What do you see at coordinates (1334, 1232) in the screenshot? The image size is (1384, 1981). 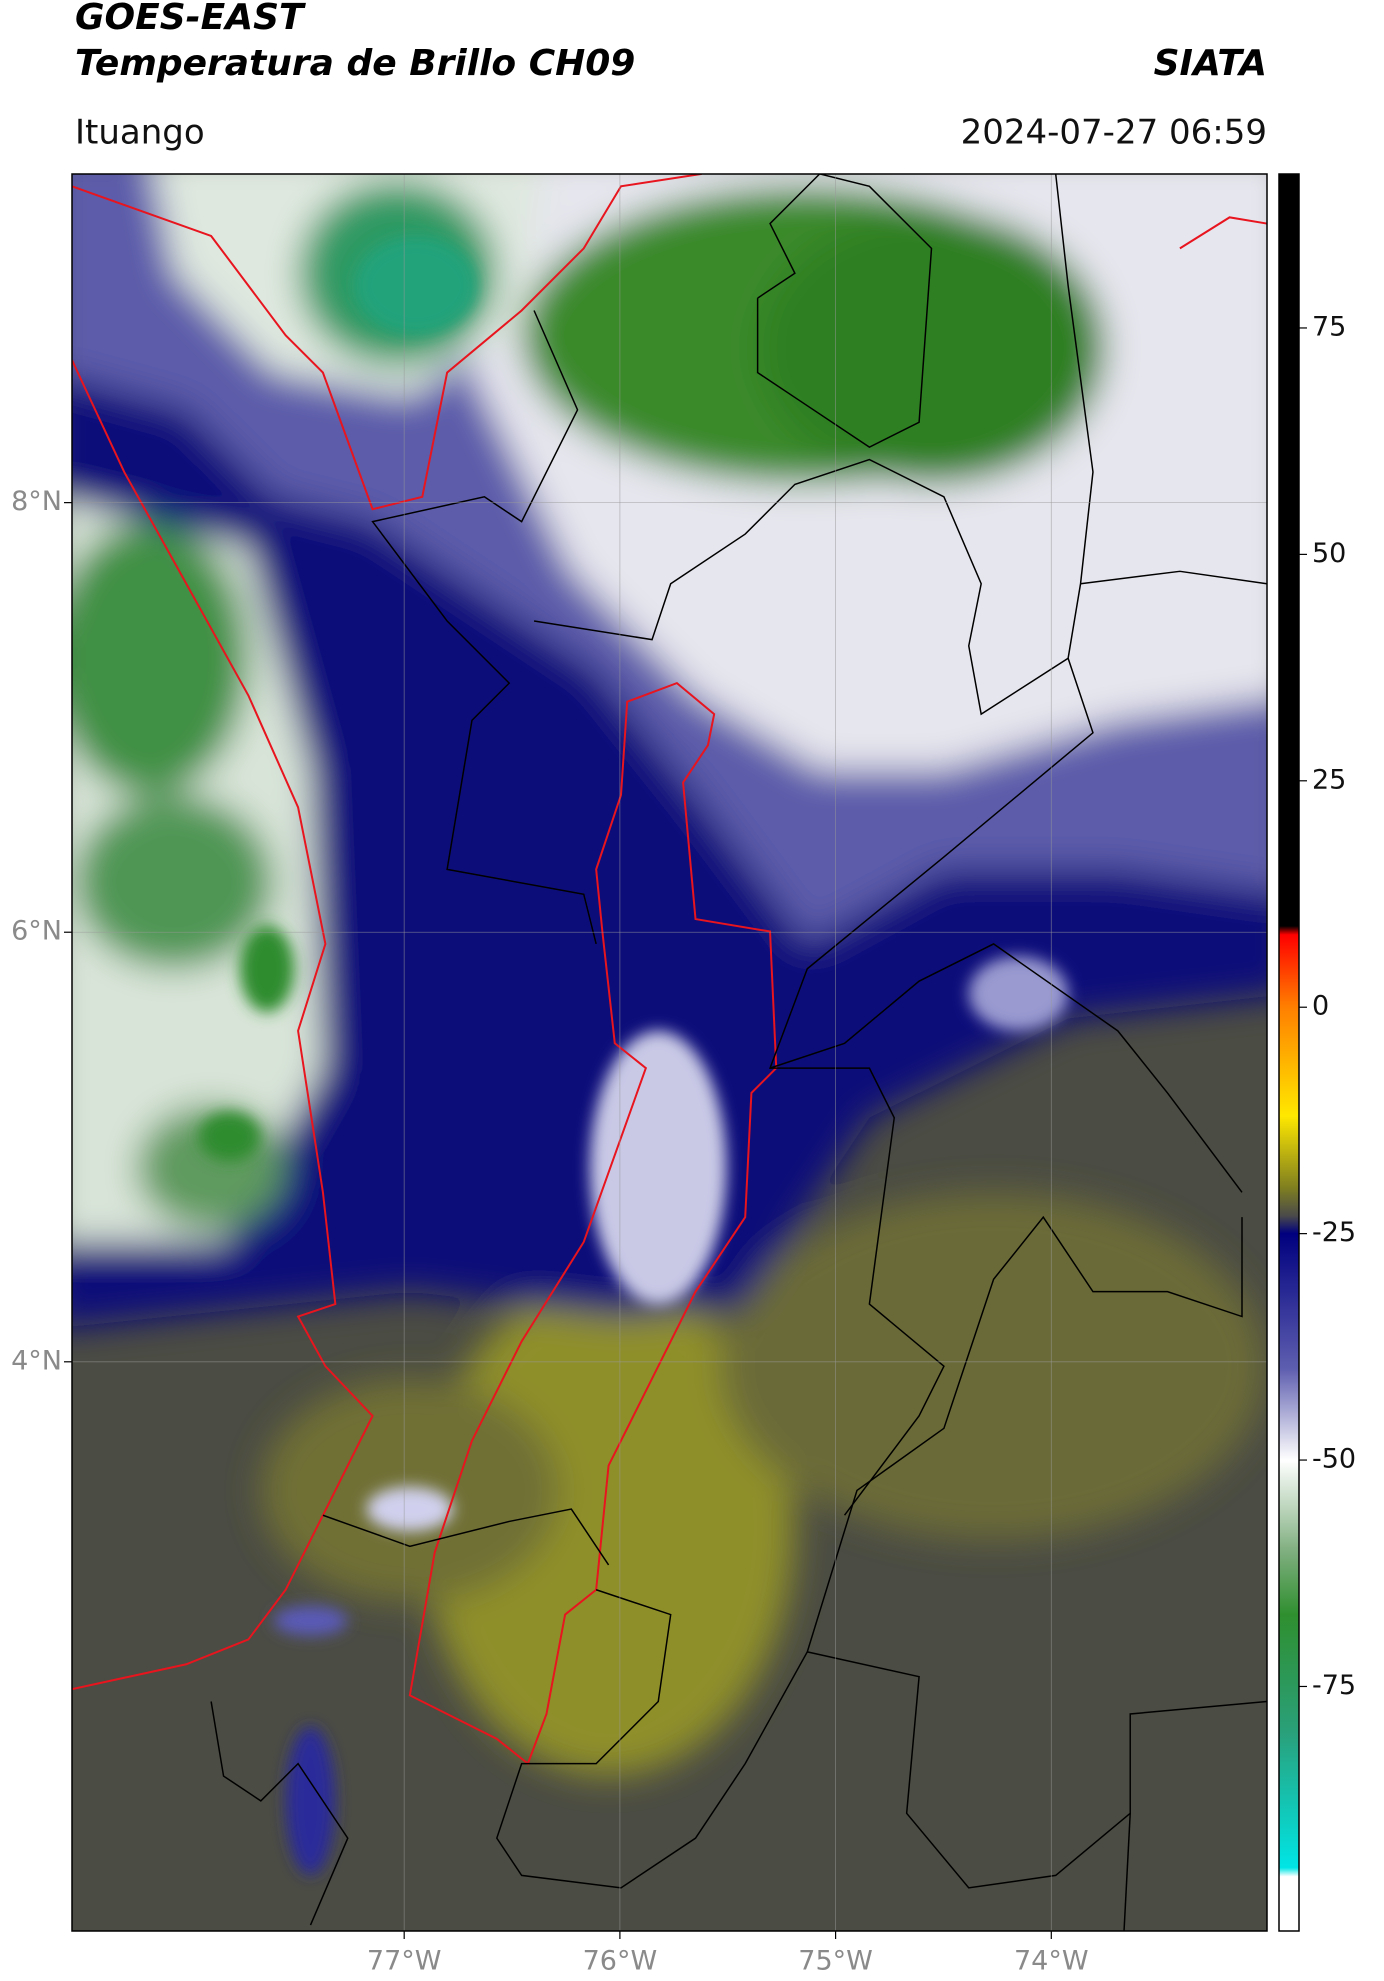 I see `colorbar-tick-label: -25` at bounding box center [1334, 1232].